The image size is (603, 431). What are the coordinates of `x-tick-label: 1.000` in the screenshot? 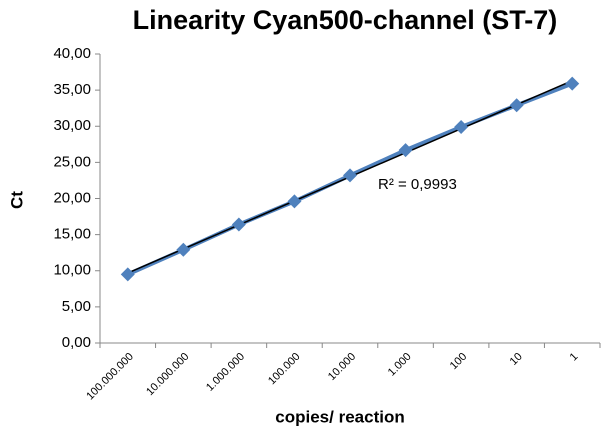 It's located at (400, 365).